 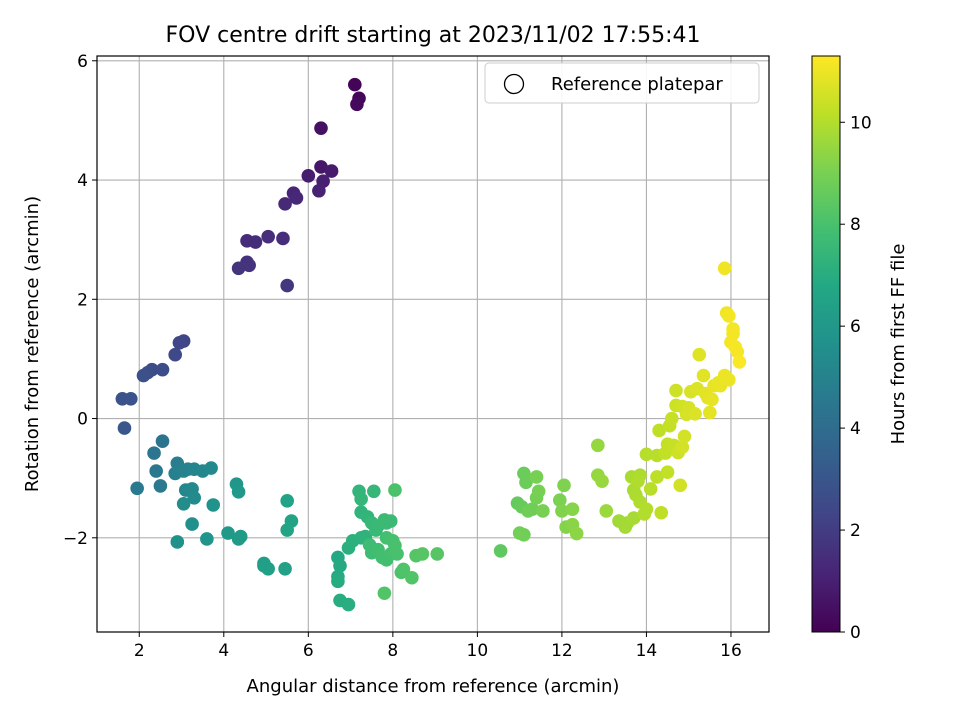 What do you see at coordinates (856, 378) in the screenshot?
I see `colorbar-ticks: 0 2 4 6 8 10` at bounding box center [856, 378].